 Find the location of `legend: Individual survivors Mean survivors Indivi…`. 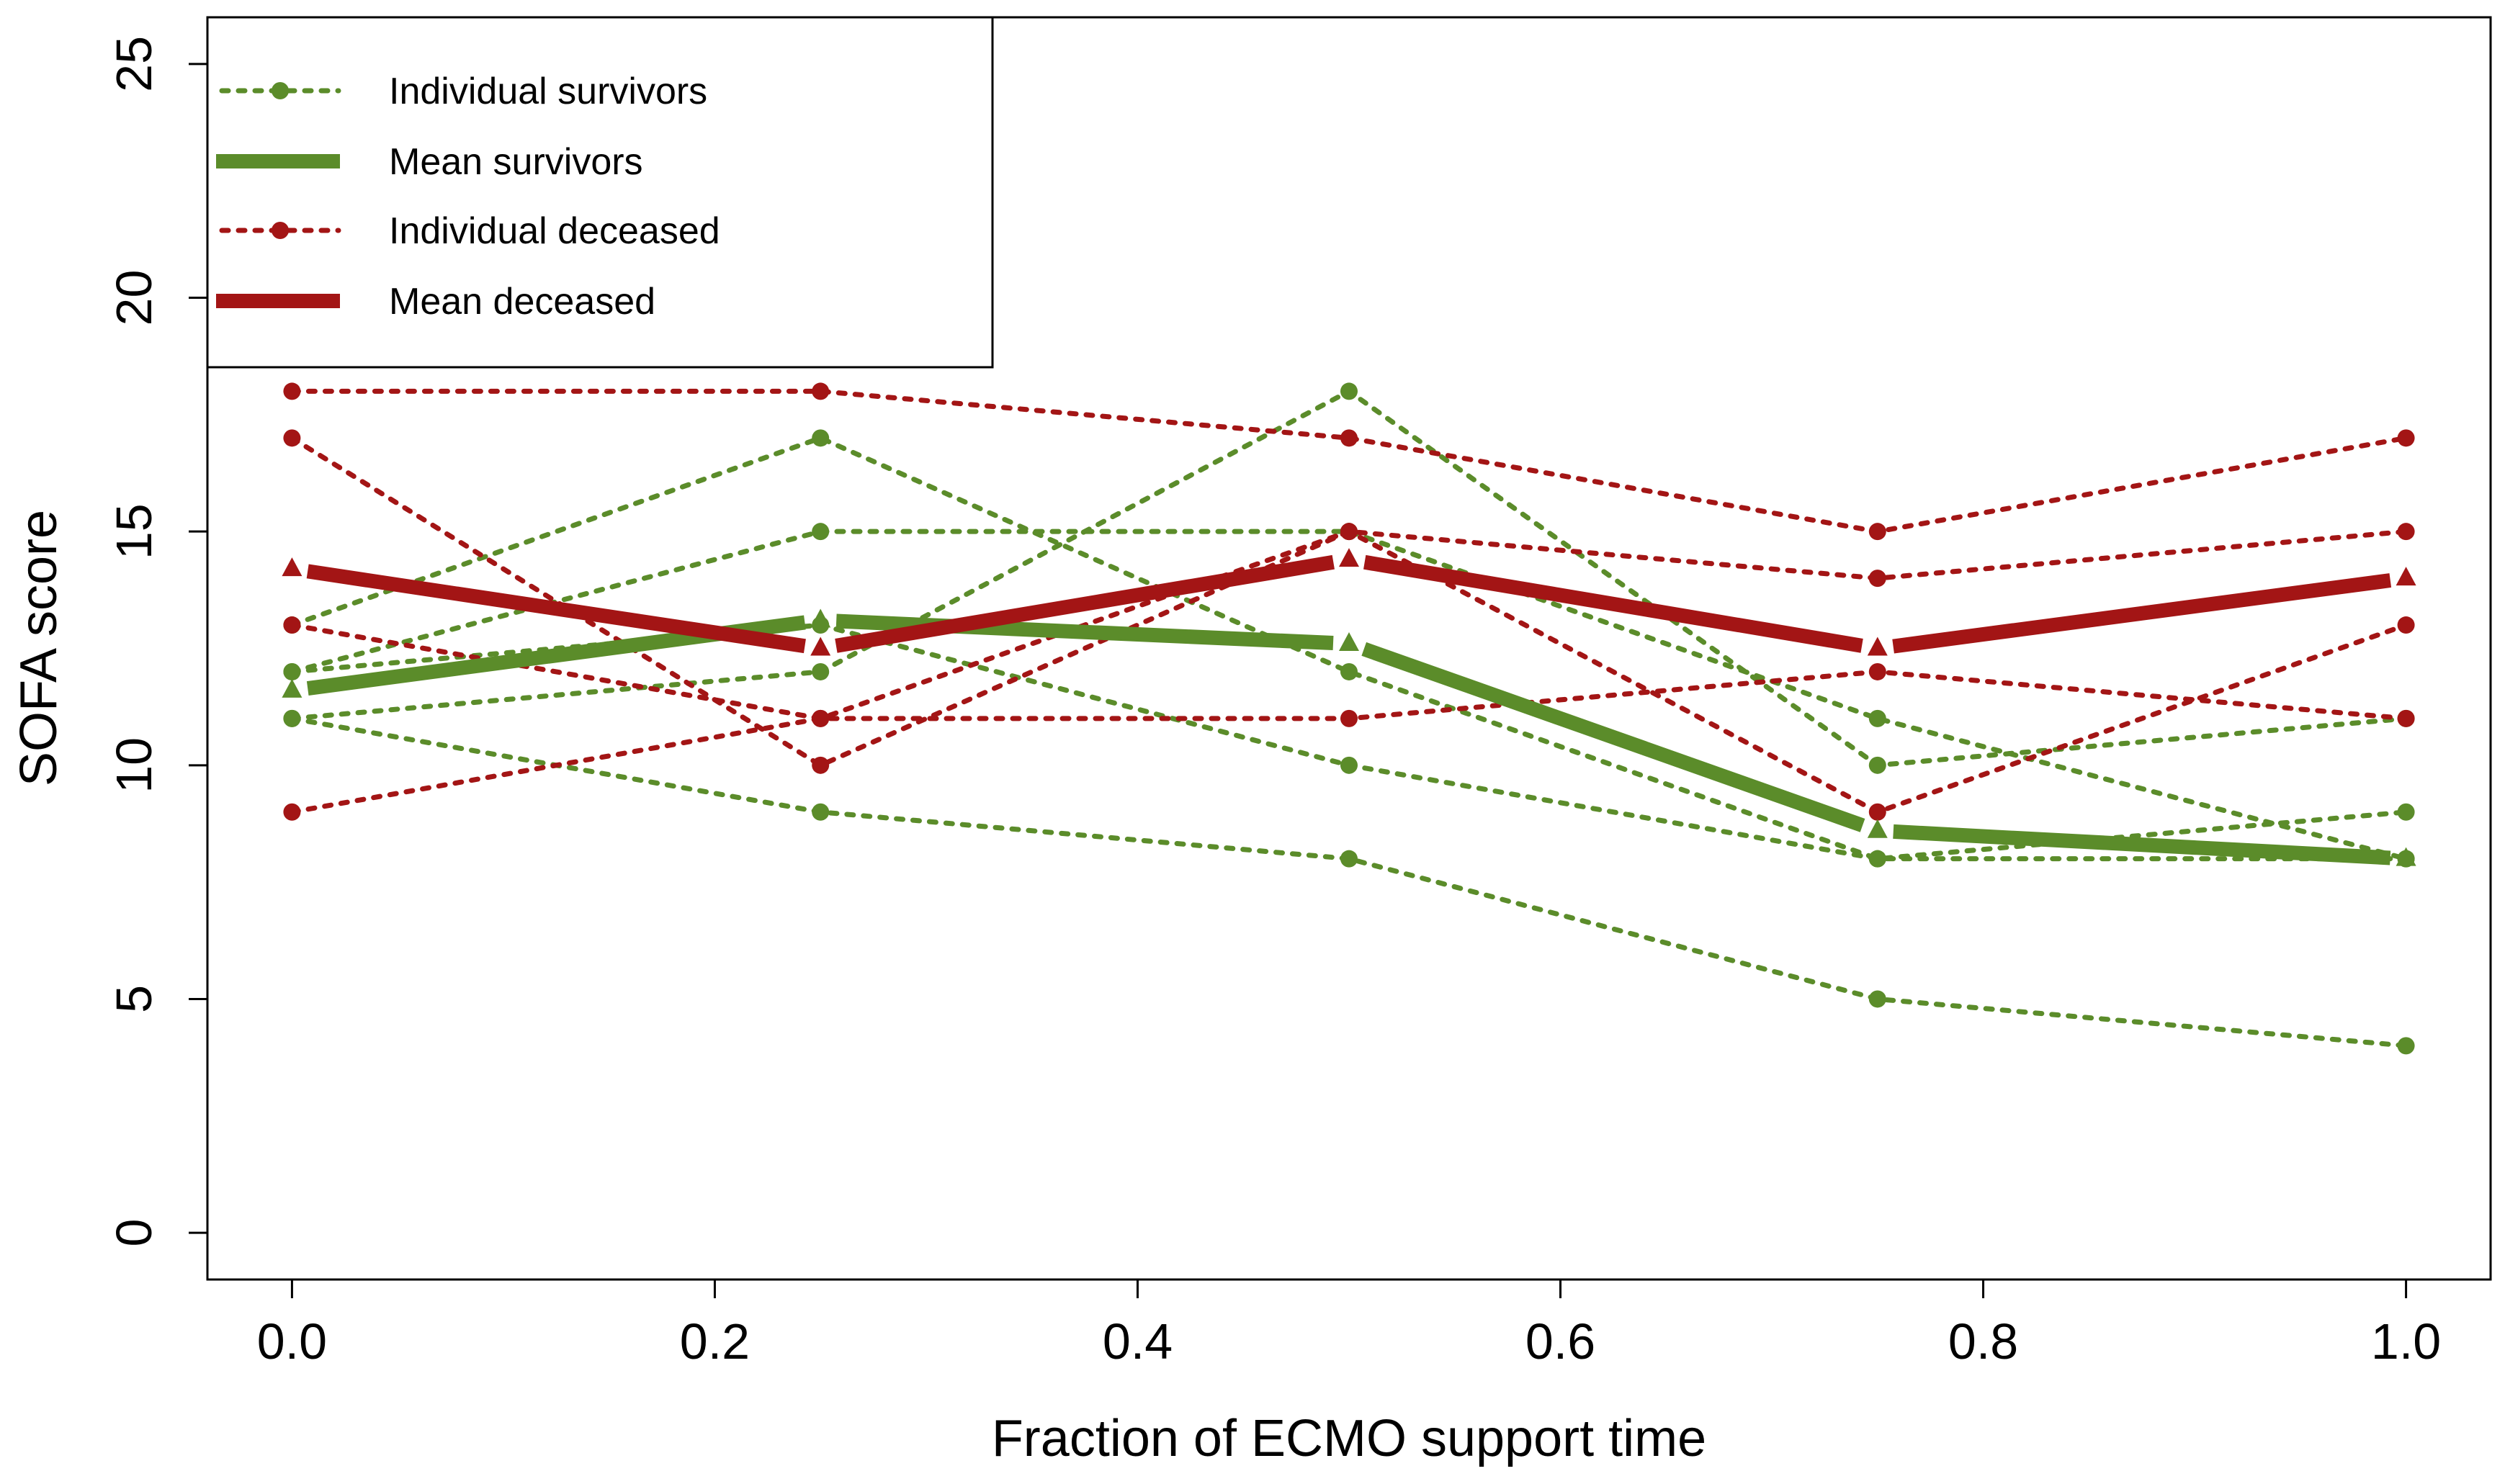

legend: Individual survivors Mean survivors Indivi… is located at coordinates (600, 192).